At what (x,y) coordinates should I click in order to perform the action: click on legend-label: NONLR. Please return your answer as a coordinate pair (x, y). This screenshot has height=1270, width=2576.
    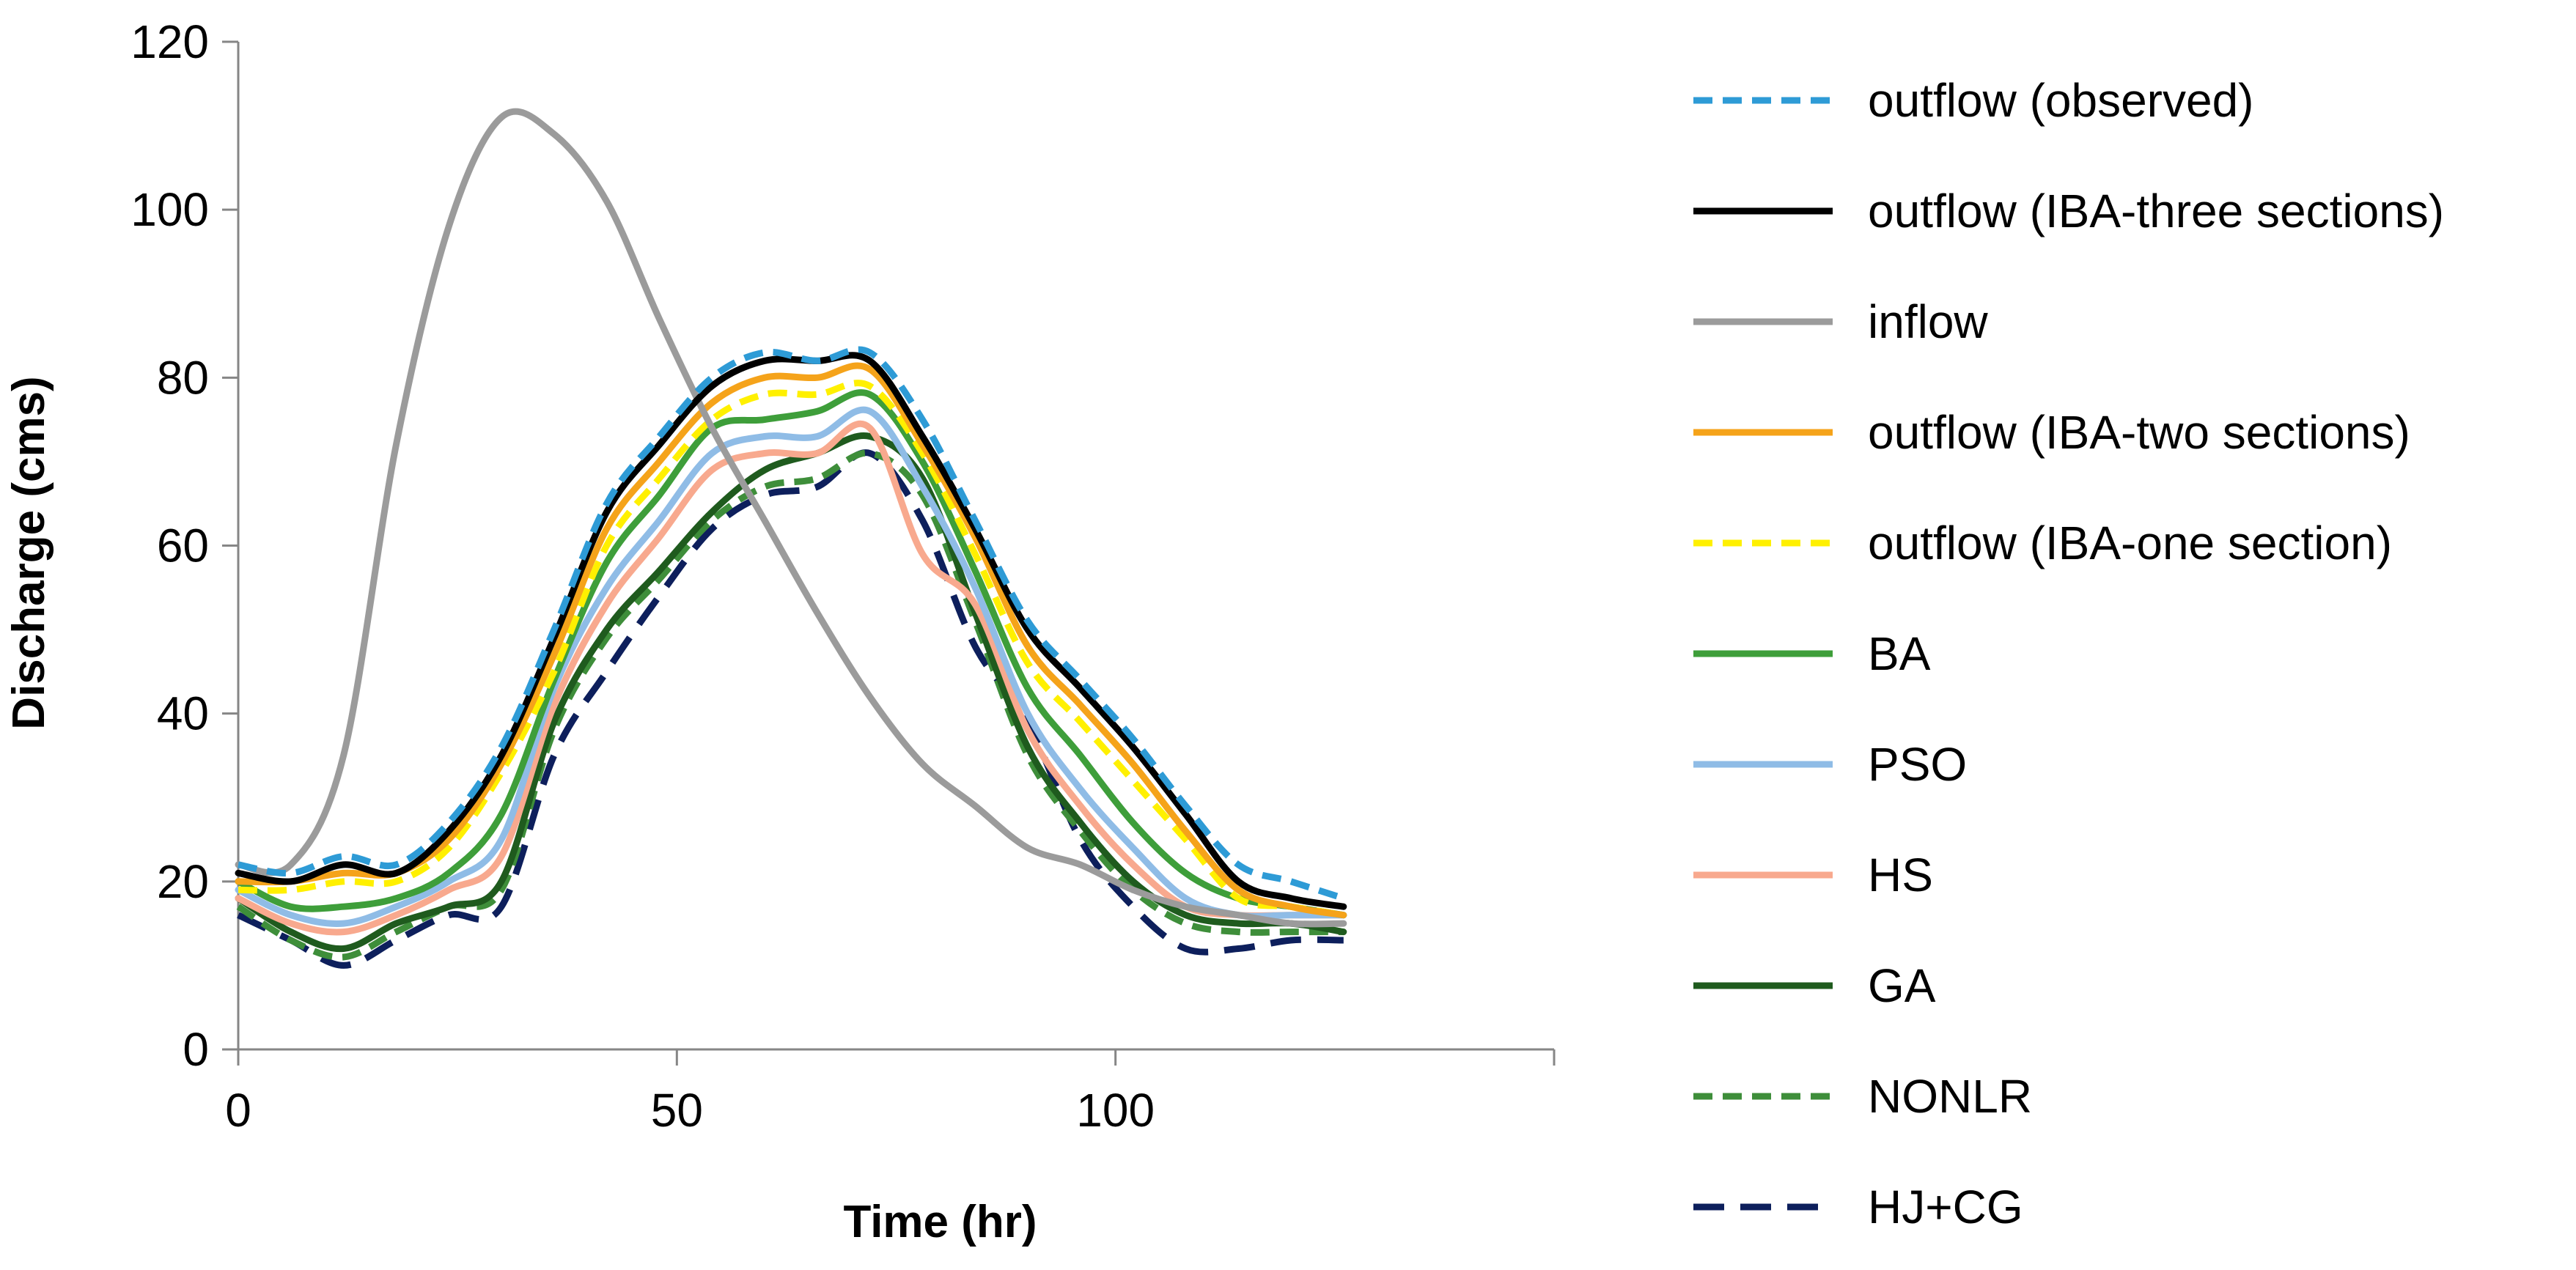
    Looking at the image, I should click on (1950, 1096).